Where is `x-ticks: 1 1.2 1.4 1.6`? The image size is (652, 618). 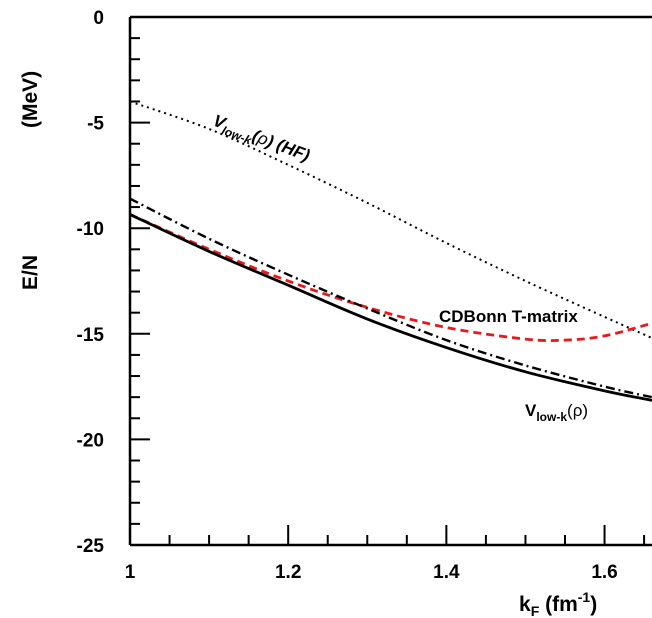 x-ticks: 1 1.2 1.4 1.6 is located at coordinates (385, 554).